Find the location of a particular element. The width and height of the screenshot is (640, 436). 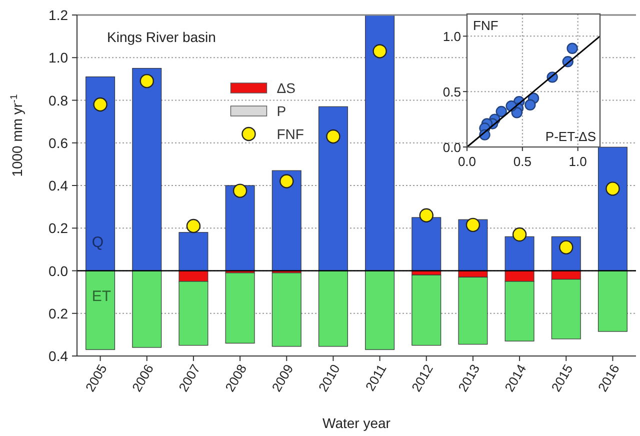

legend-label: P is located at coordinates (281, 111).